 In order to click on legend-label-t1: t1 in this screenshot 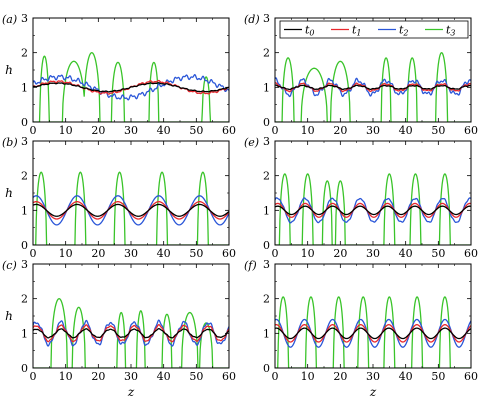, I will do `click(357, 31)`.